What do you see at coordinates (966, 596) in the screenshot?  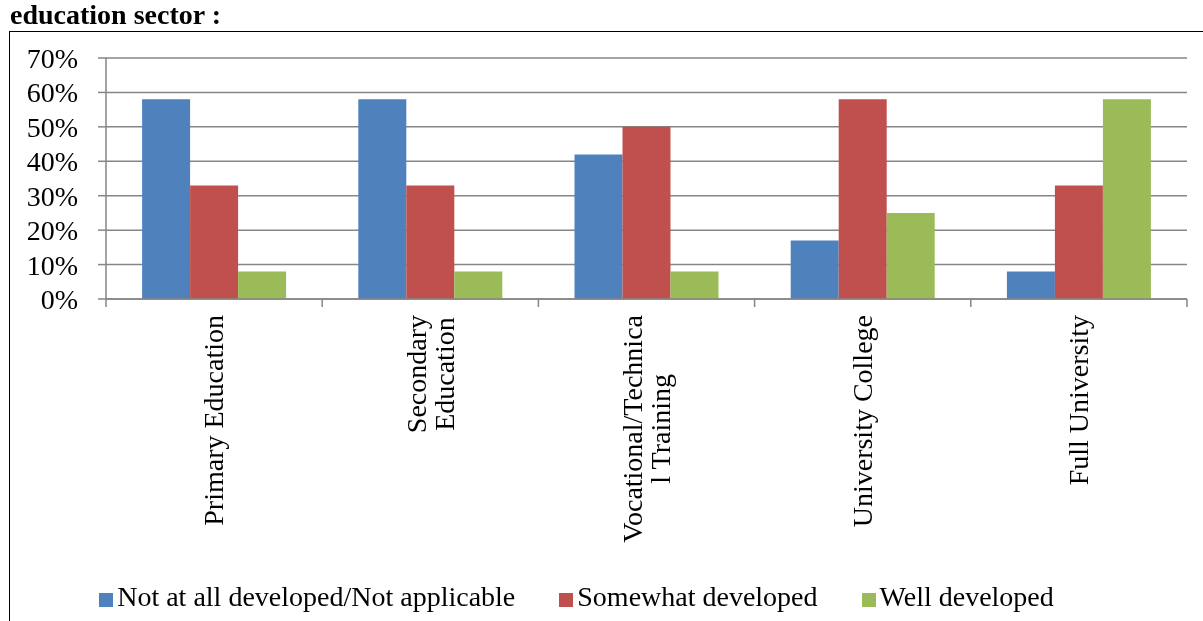 I see `legend-label: Well developed` at bounding box center [966, 596].